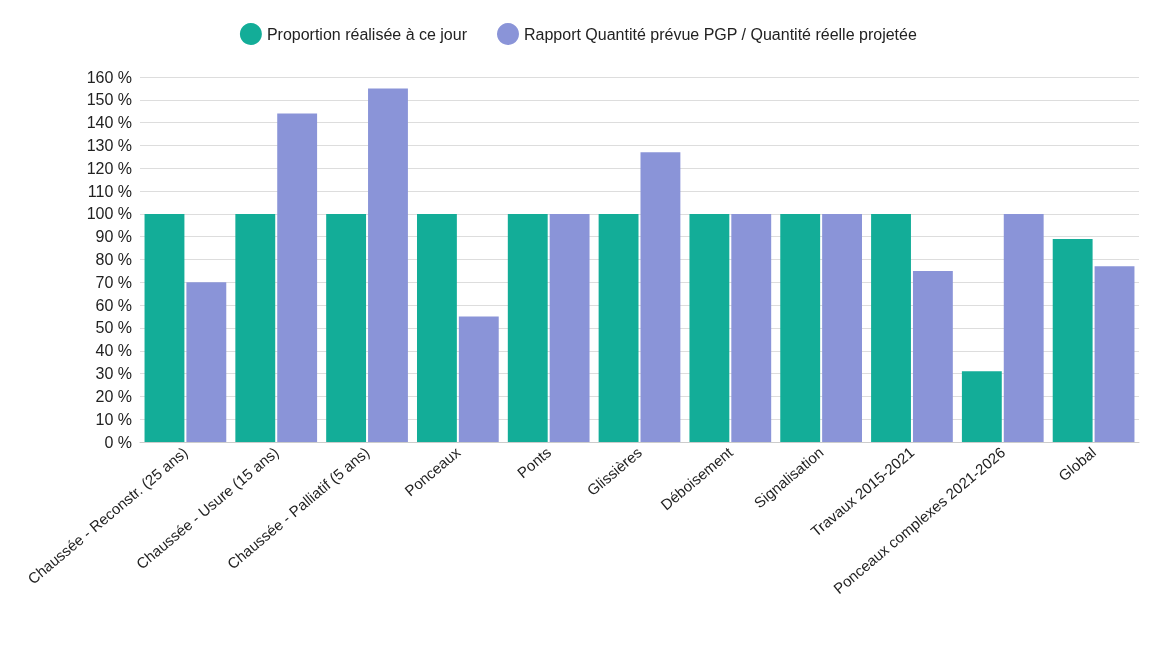  Describe the element at coordinates (109, 191) in the screenshot. I see `y-tick-label: 110 %` at that location.